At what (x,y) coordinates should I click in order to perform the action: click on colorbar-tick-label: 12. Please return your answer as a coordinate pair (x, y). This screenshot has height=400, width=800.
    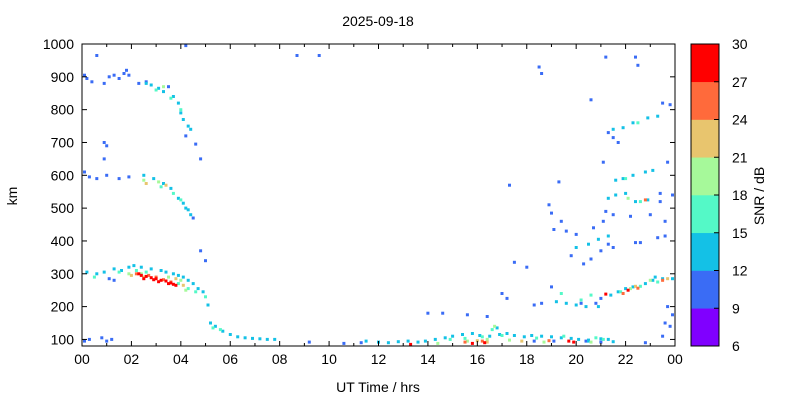
    Looking at the image, I should click on (740, 271).